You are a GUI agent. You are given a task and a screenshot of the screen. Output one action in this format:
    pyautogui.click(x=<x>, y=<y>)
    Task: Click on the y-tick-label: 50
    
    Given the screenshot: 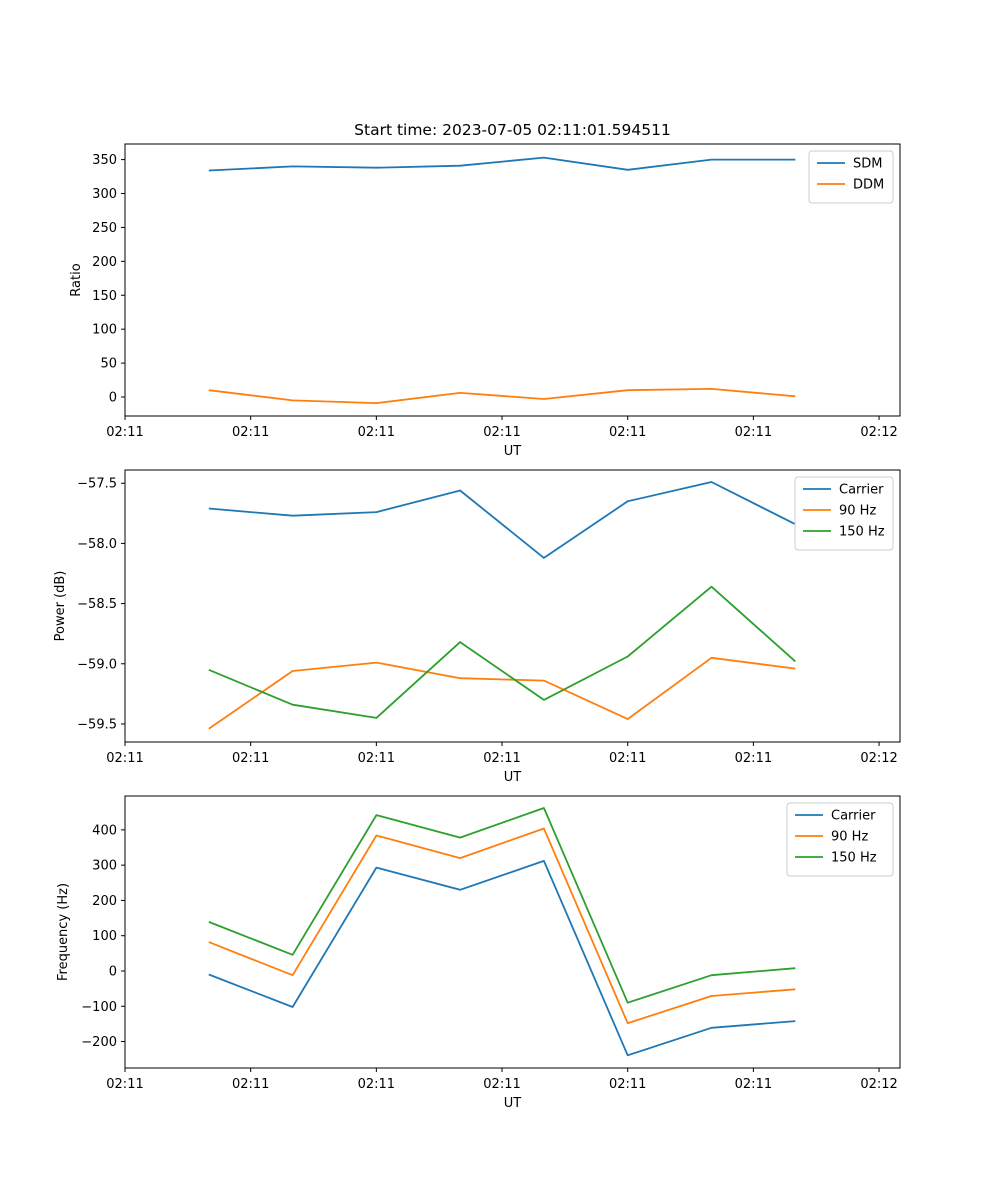 What is the action you would take?
    pyautogui.click(x=108, y=364)
    